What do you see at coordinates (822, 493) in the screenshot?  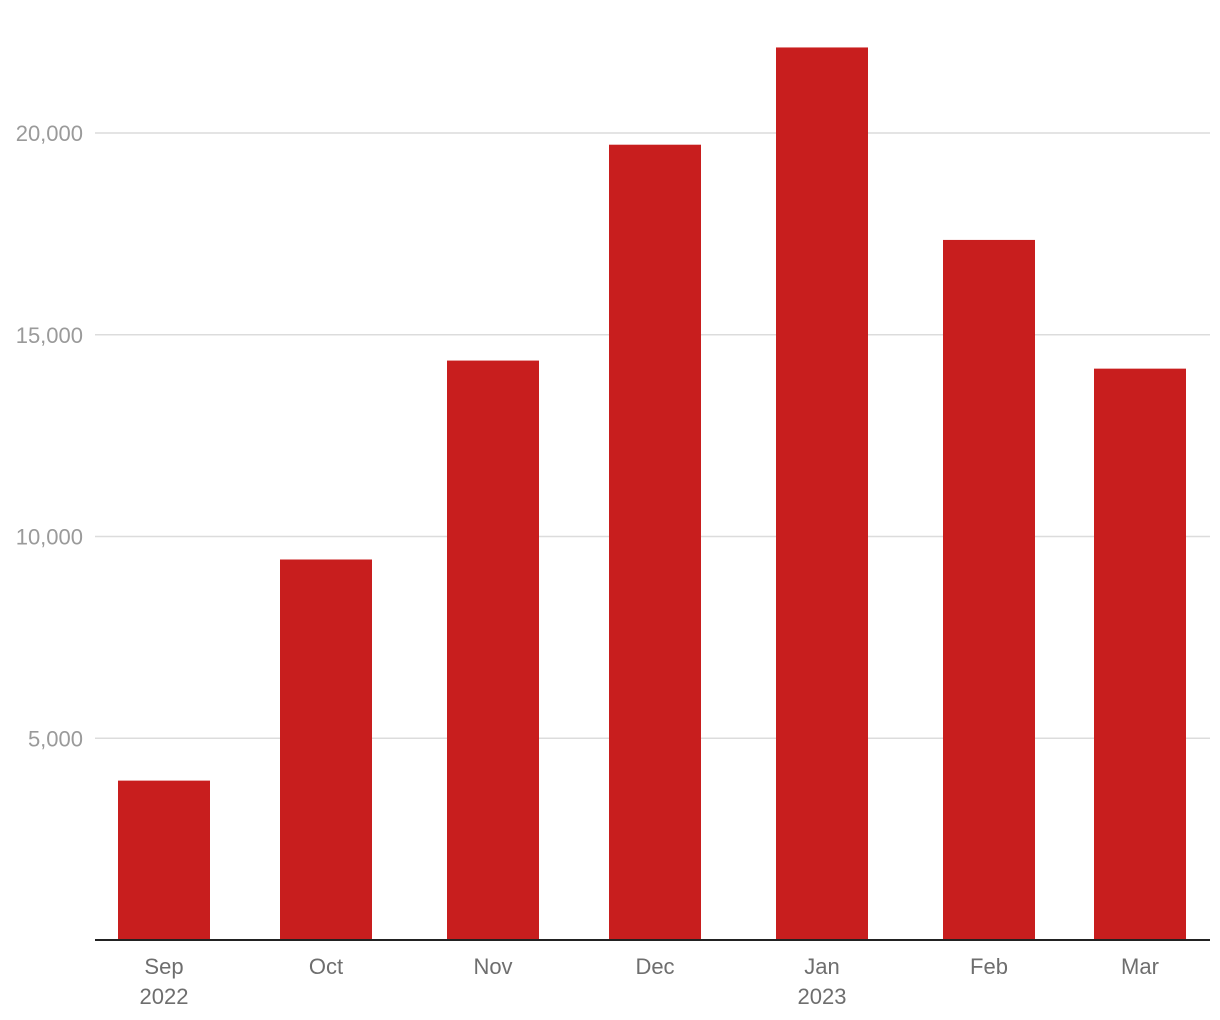 I see `bar-jan` at bounding box center [822, 493].